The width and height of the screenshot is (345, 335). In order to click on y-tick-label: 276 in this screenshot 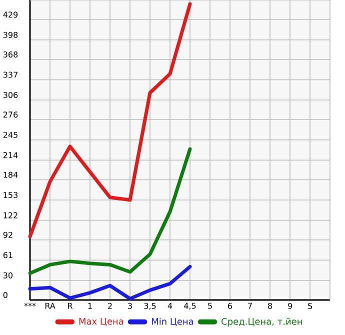, I will do `click(10, 115)`.